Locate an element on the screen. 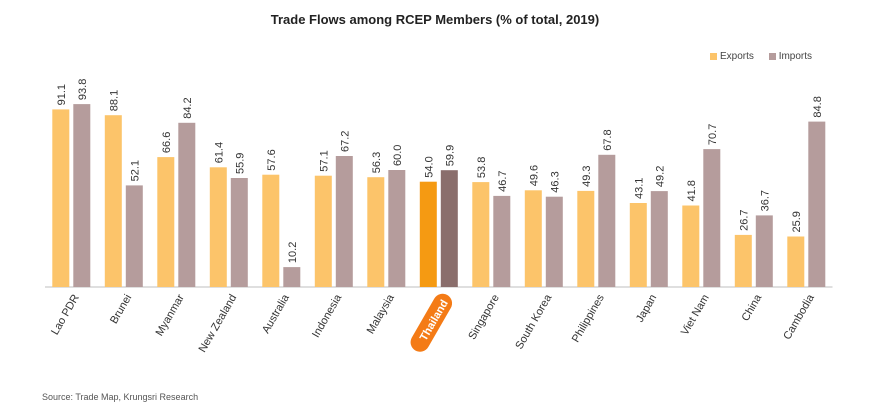 This screenshot has width=870, height=419. legend-item-imports: Imports is located at coordinates (790, 56).